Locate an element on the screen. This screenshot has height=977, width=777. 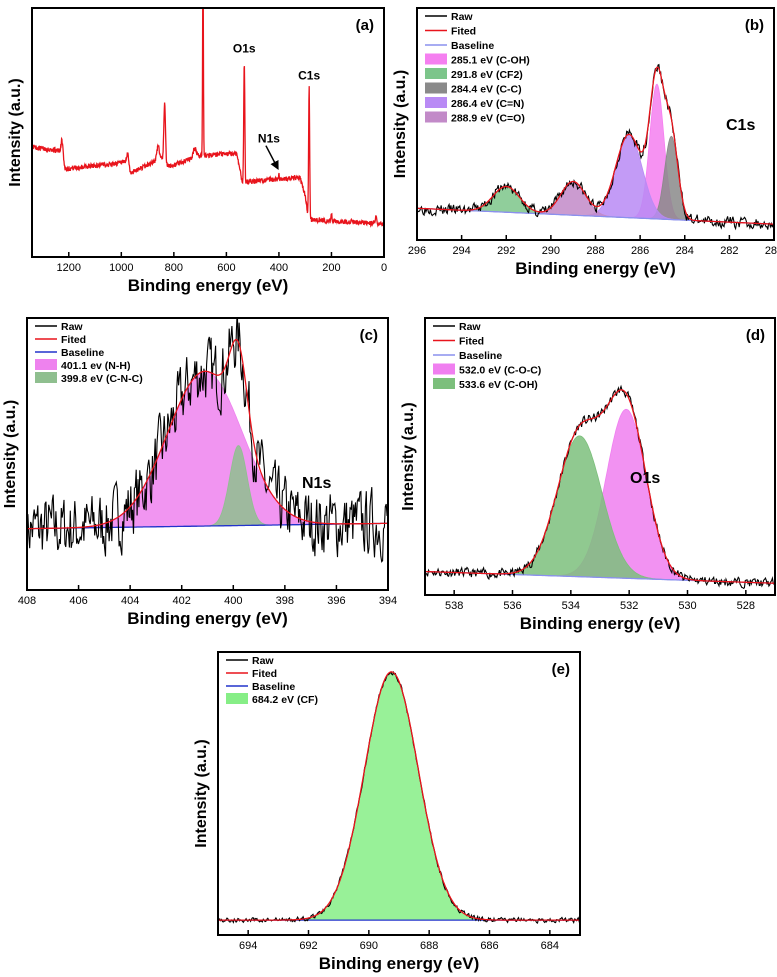
x-tick-label: 408 is located at coordinates (27, 601).